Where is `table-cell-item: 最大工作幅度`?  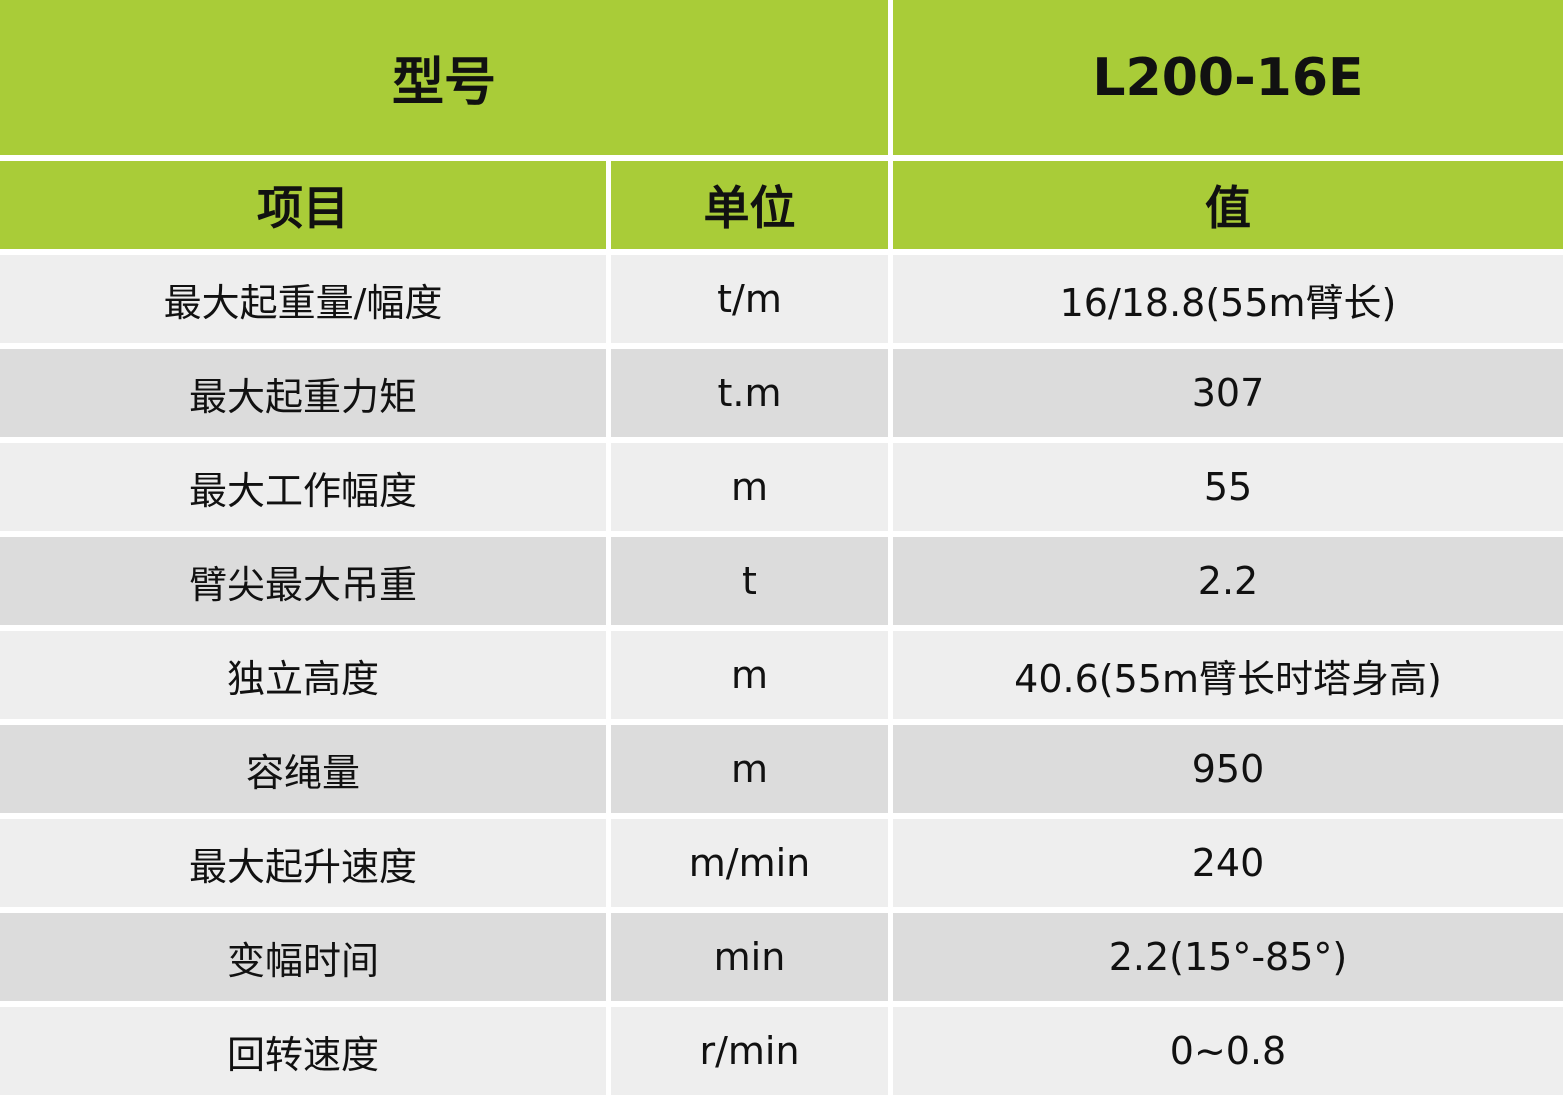 table-cell-item: 最大工作幅度 is located at coordinates (303, 487).